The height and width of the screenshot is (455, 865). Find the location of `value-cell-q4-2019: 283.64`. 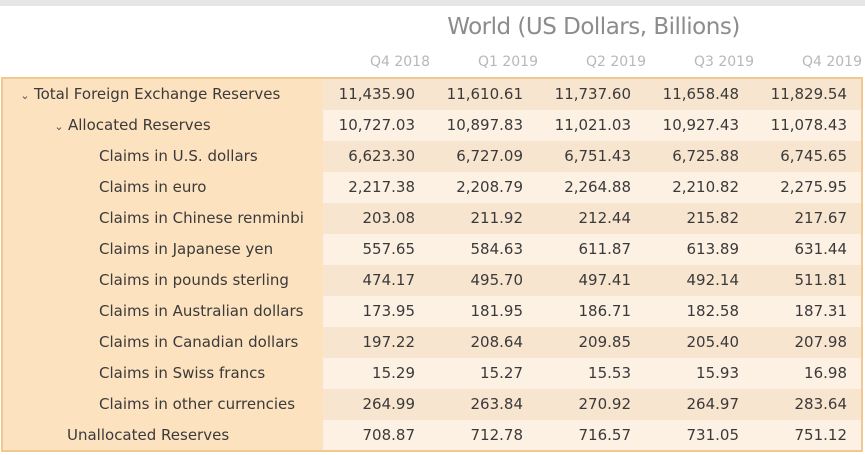

value-cell-q4-2019: 283.64 is located at coordinates (821, 404).